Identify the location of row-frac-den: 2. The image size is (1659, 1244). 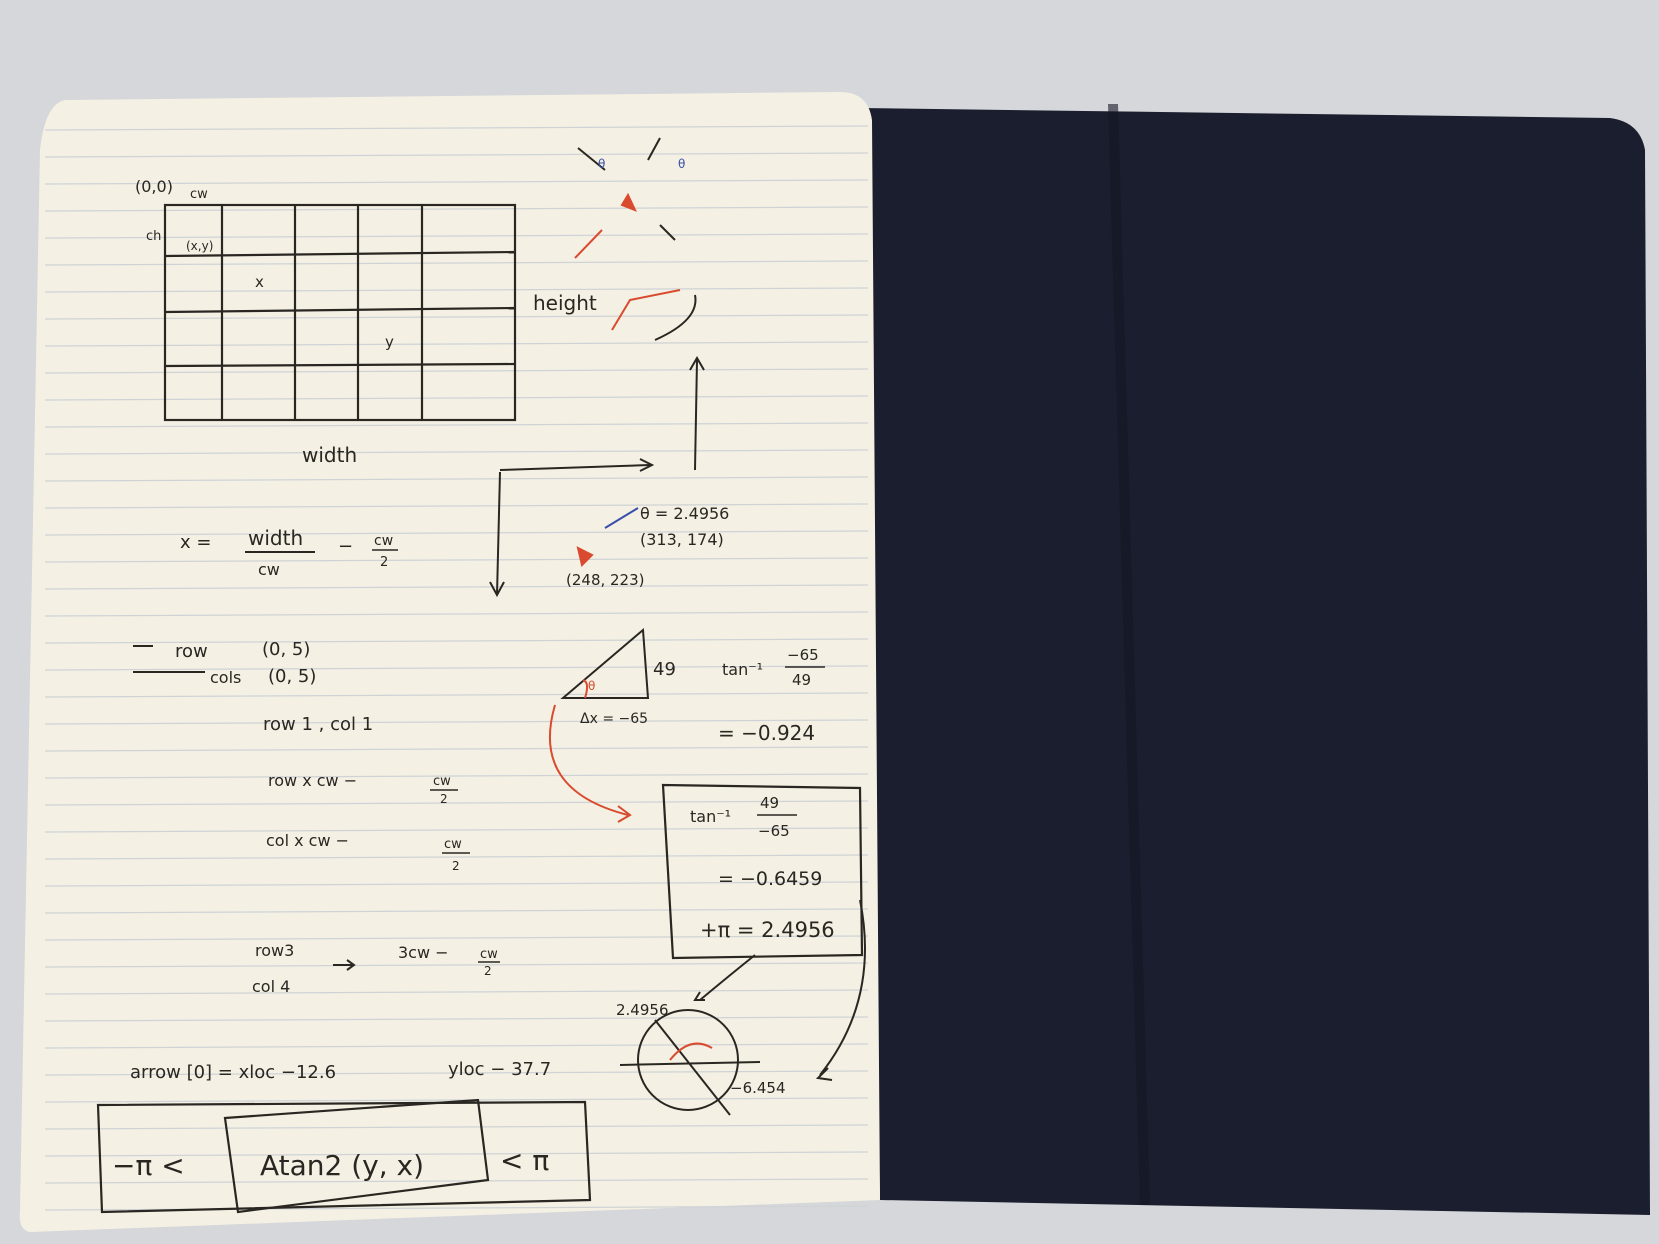
(444, 799).